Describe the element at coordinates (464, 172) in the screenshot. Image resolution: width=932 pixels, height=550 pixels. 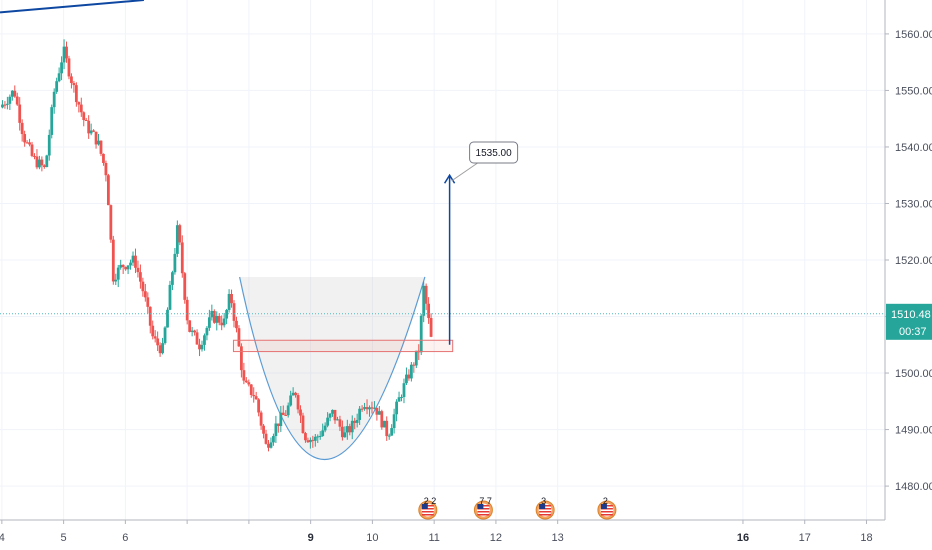
I see `target-callout-pointer` at that location.